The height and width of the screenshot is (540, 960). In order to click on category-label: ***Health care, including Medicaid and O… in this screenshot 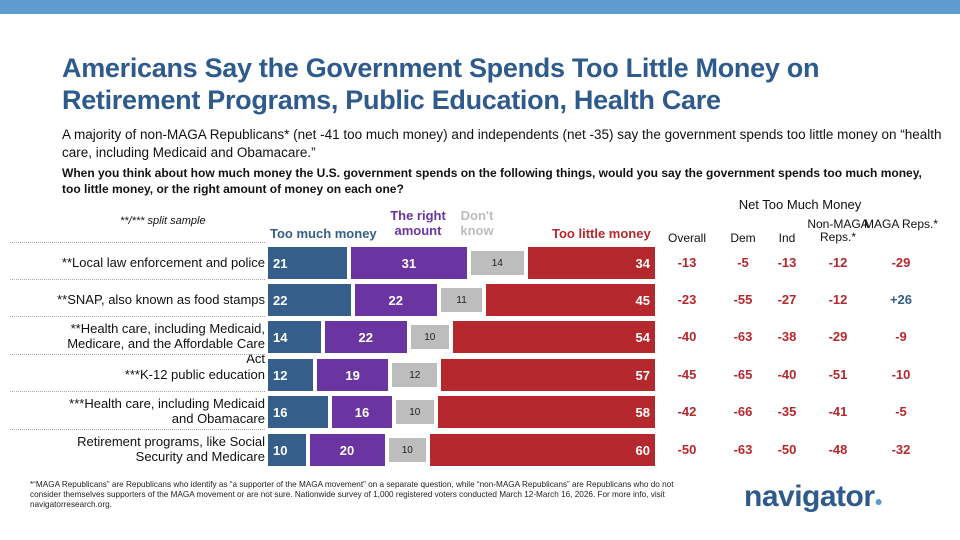, I will do `click(167, 411)`.